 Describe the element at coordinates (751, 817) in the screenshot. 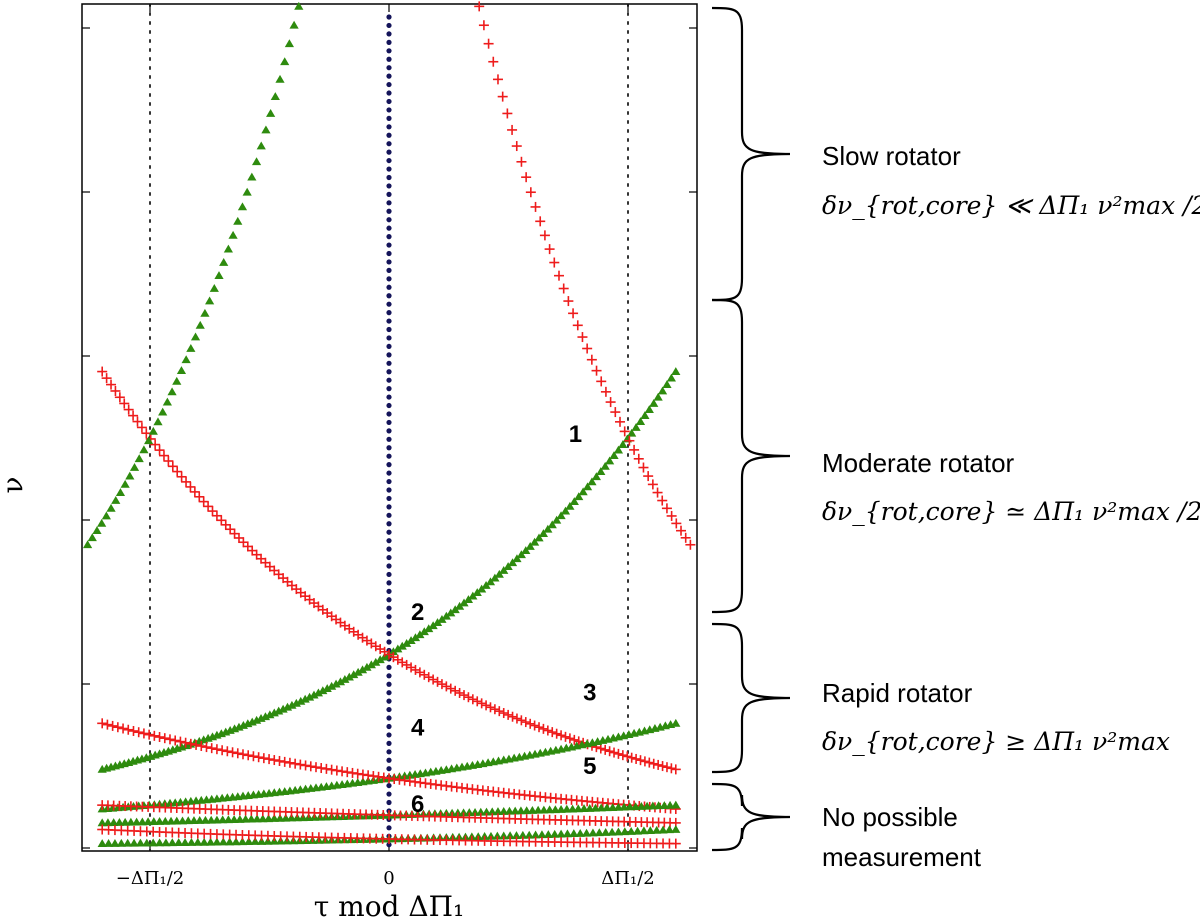

I see `brace-none` at that location.